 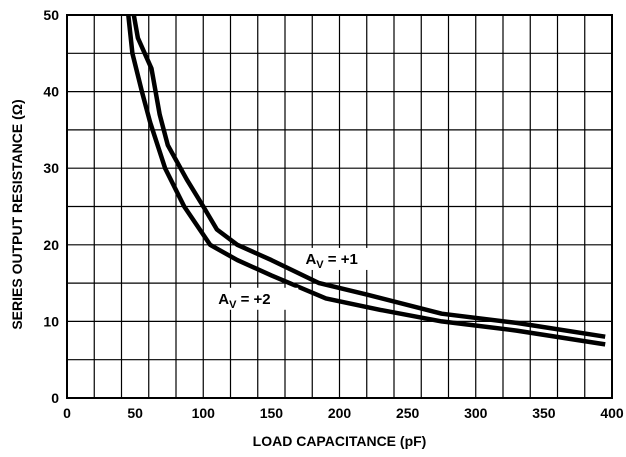 What do you see at coordinates (340, 413) in the screenshot?
I see `x-tick-label: 200` at bounding box center [340, 413].